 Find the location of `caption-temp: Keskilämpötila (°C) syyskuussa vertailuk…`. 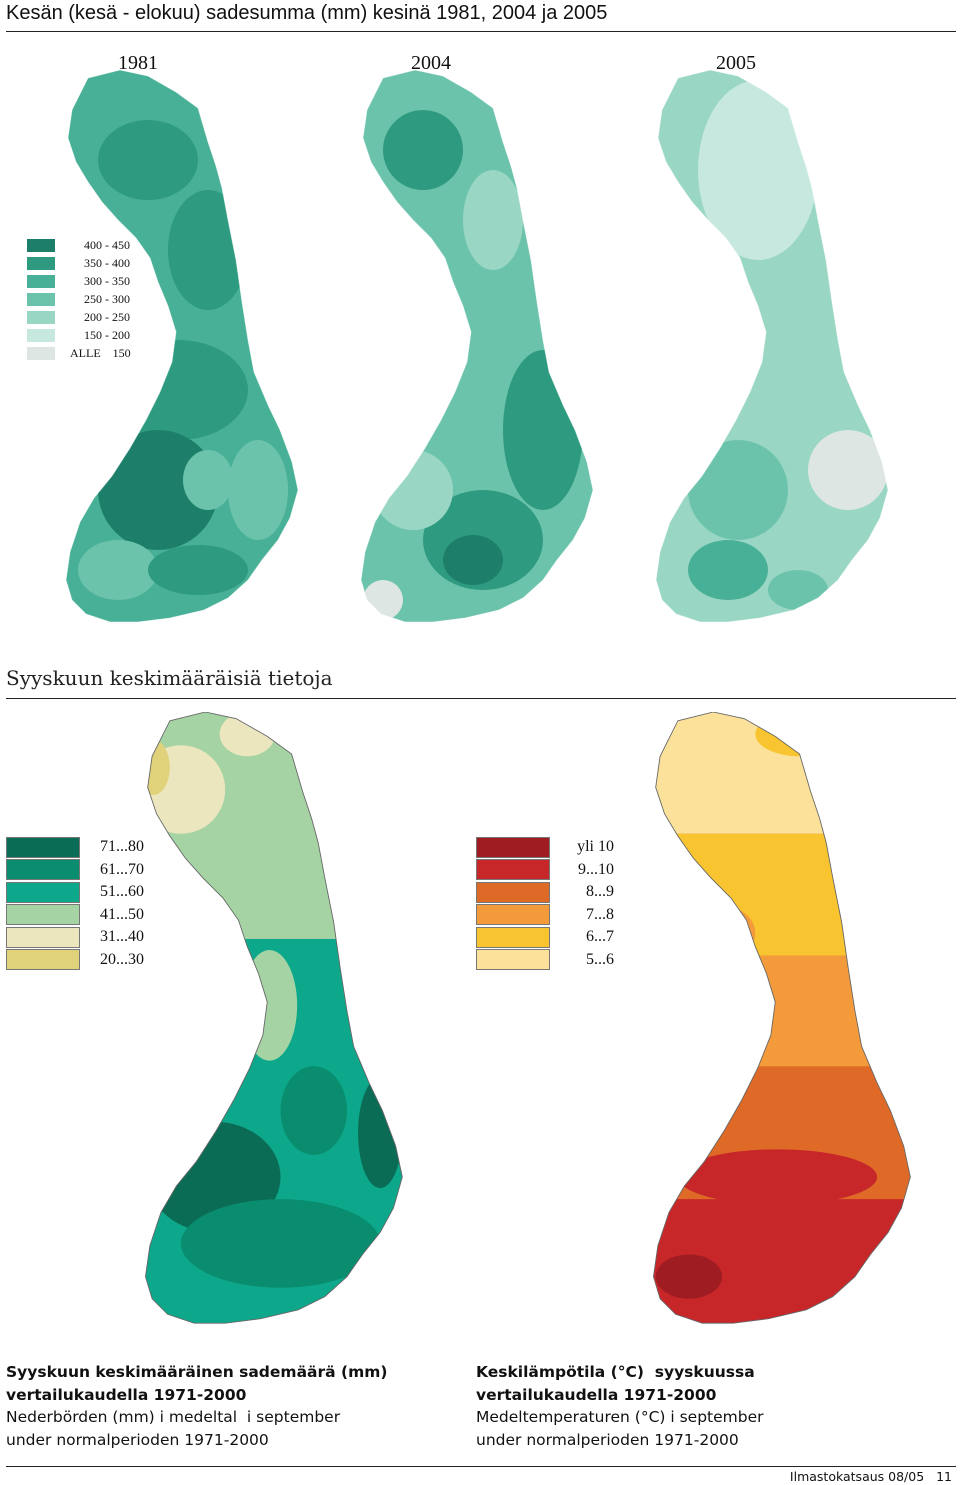

caption-temp: Keskilämpötila (°C) syyskuussa vertailuk… is located at coordinates (620, 1406).